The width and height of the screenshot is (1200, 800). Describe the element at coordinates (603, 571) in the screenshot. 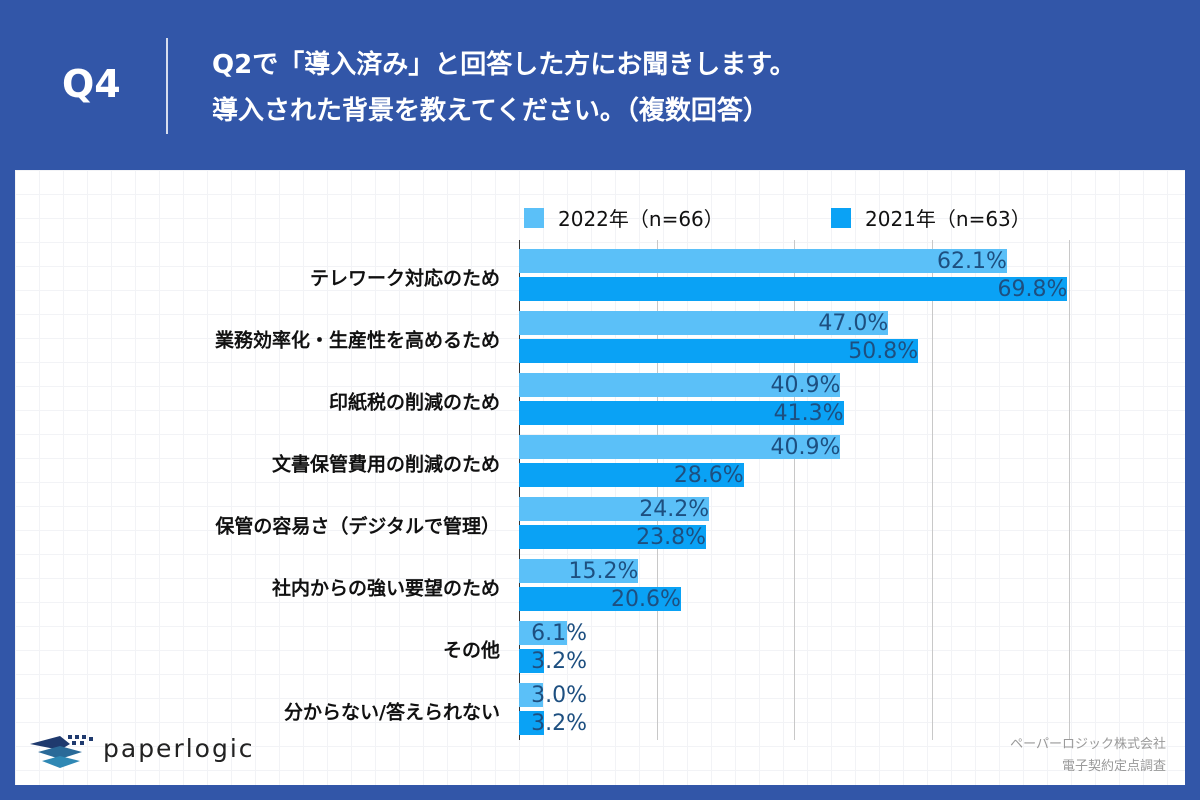

I see `value-label: 15.2%` at that location.